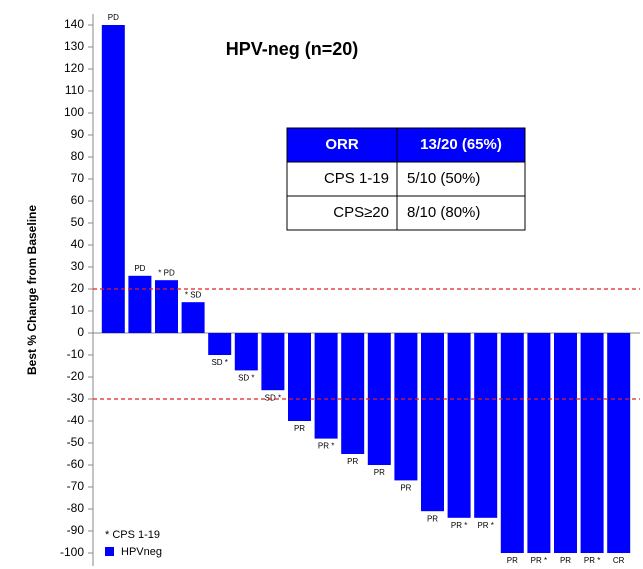 The width and height of the screenshot is (643, 569). What do you see at coordinates (76, 530) in the screenshot?
I see `y-tick-label: -90` at bounding box center [76, 530].